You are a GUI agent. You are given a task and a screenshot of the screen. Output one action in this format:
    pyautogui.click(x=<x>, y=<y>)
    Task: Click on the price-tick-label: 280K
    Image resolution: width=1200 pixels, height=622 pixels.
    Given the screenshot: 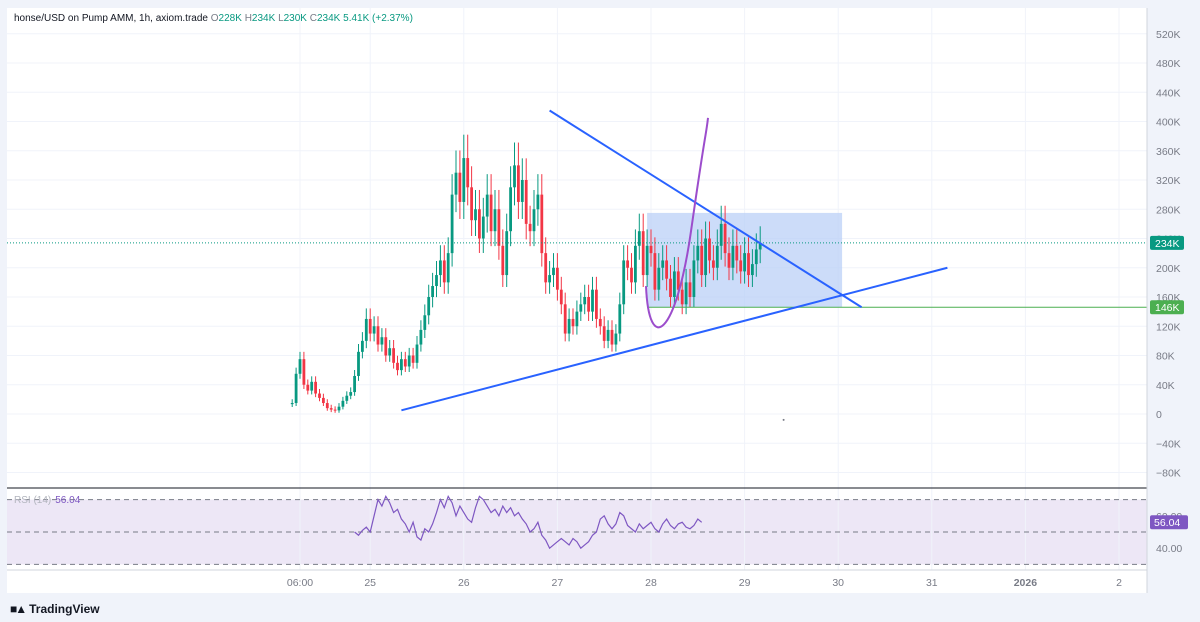 What is the action you would take?
    pyautogui.click(x=1168, y=210)
    